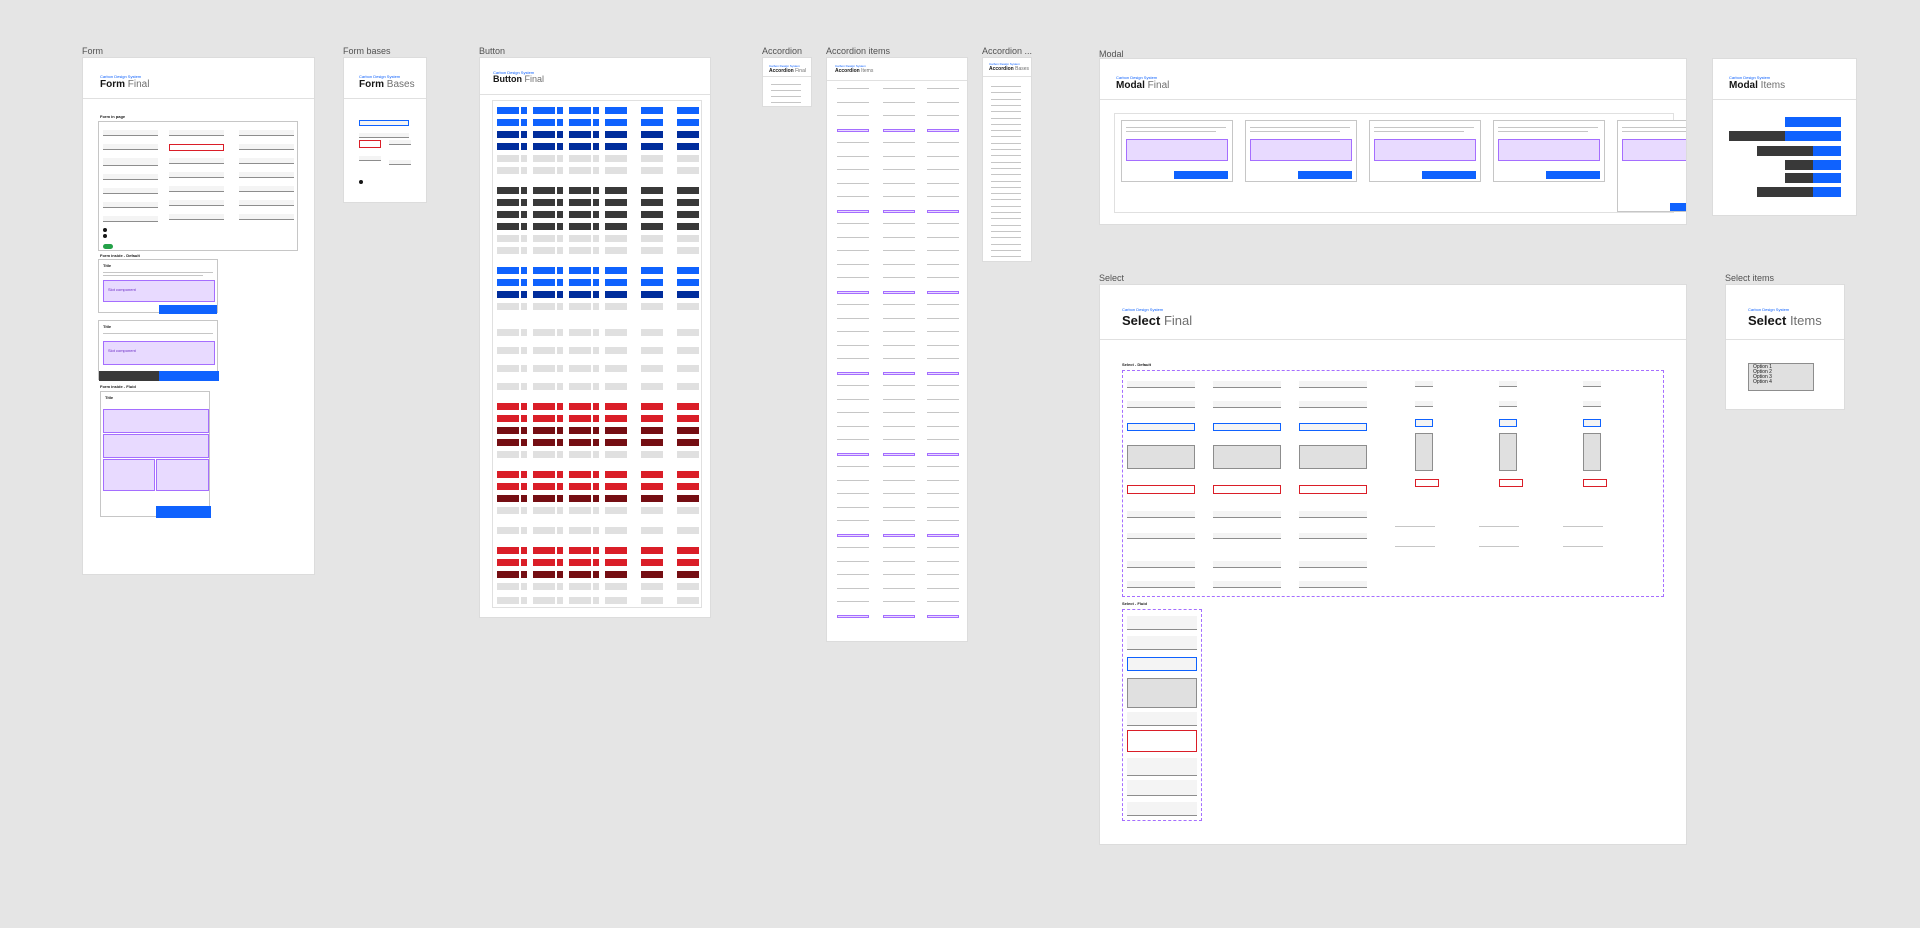  I want to click on inline-select, so click(1424, 404).